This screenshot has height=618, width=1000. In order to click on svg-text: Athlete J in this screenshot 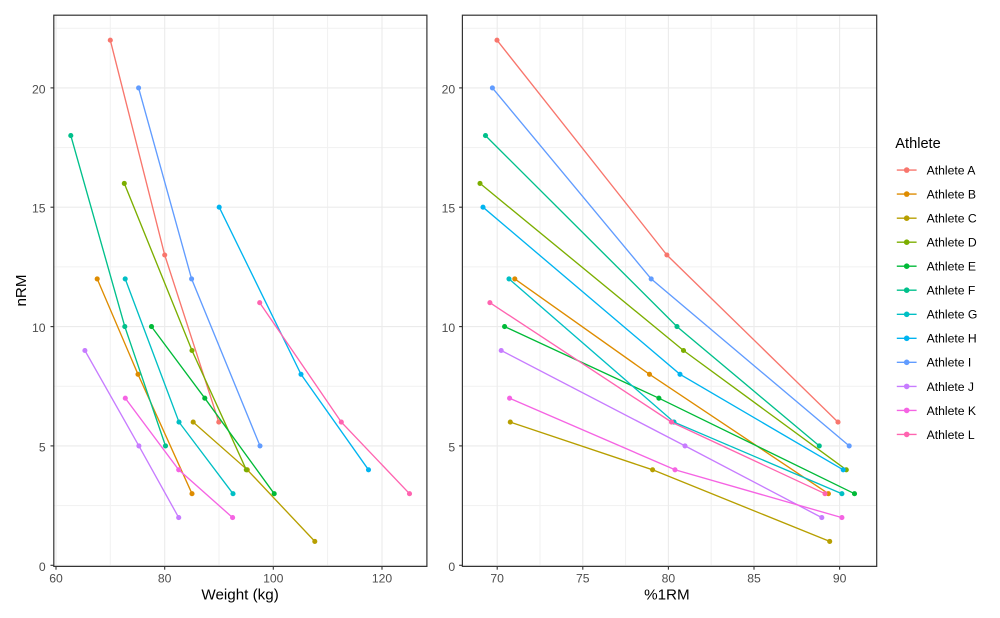, I will do `click(950, 387)`.